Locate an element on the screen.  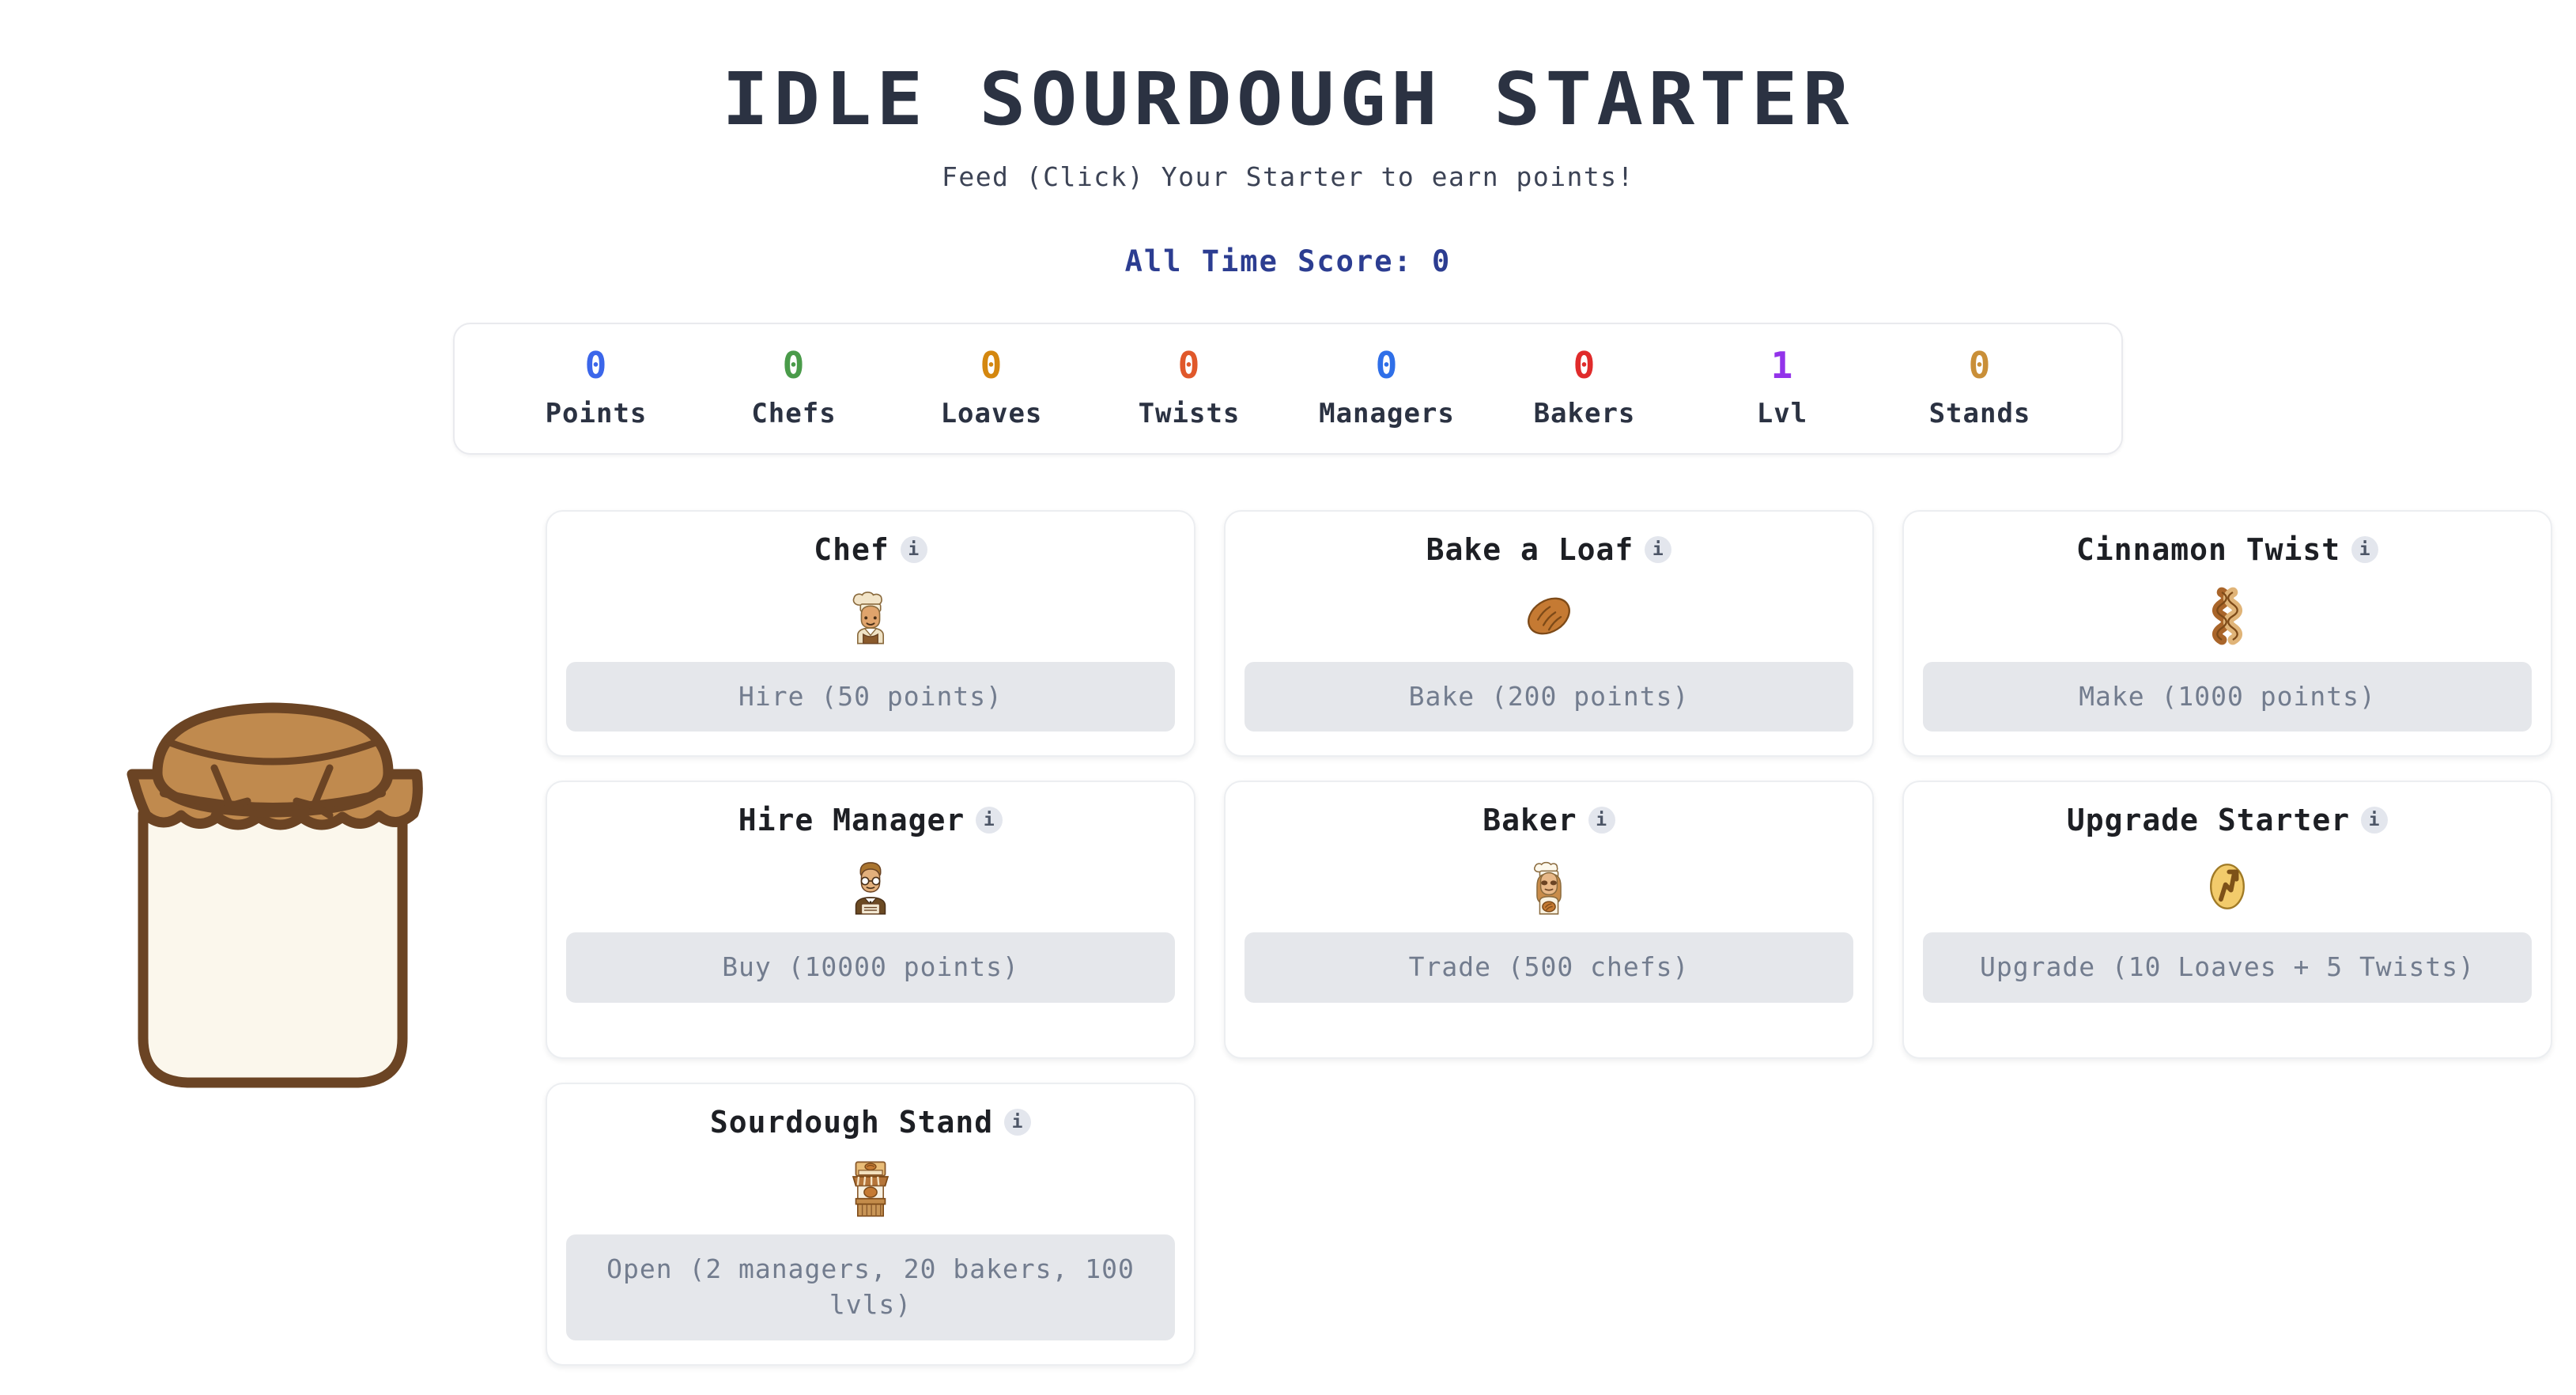
upgrade-button-chef: Hire (50 points) is located at coordinates (870, 696).